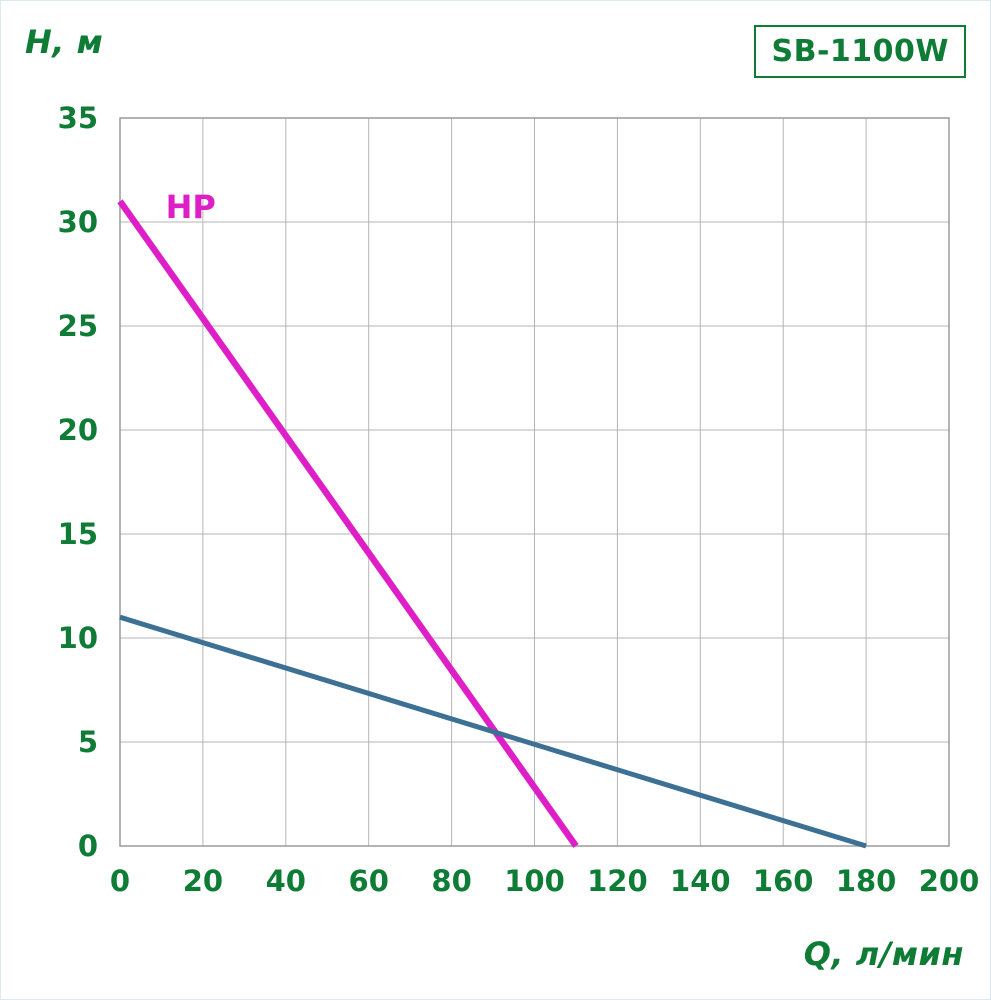 The width and height of the screenshot is (991, 1000). I want to click on model-badge: SB-1100W, so click(860, 51).